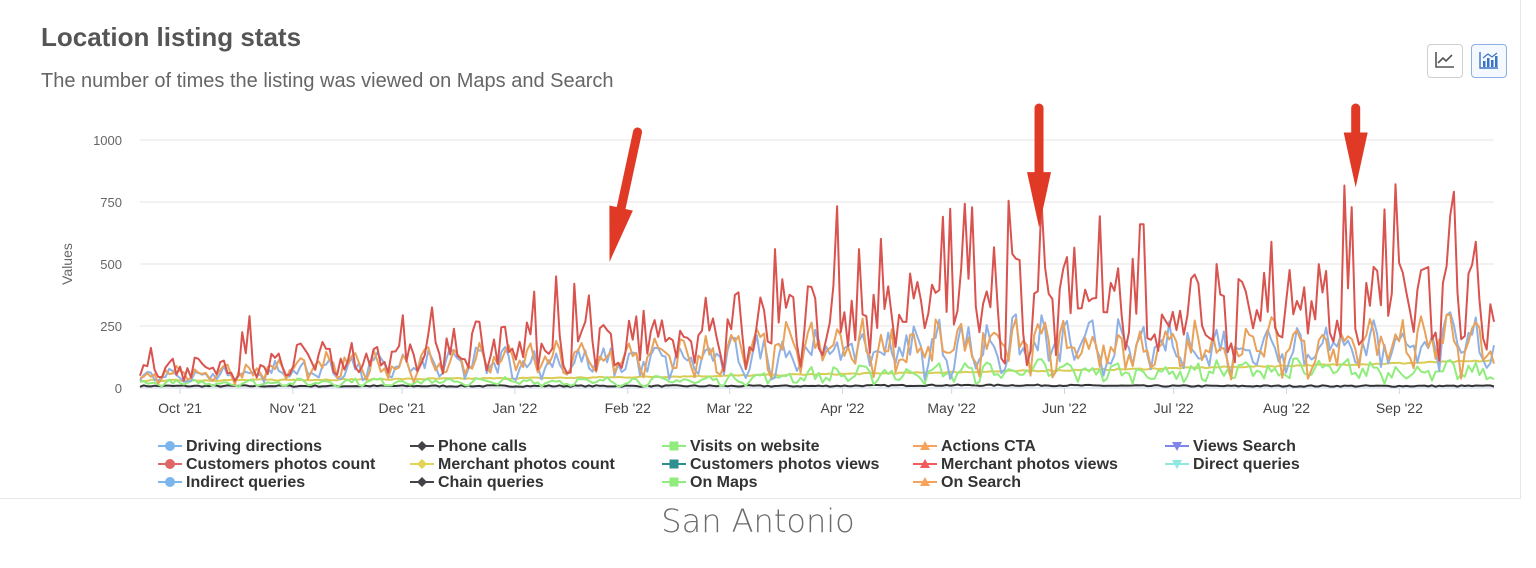 This screenshot has width=1536, height=568. What do you see at coordinates (843, 408) in the screenshot?
I see `x-tick-label: Apr '22` at bounding box center [843, 408].